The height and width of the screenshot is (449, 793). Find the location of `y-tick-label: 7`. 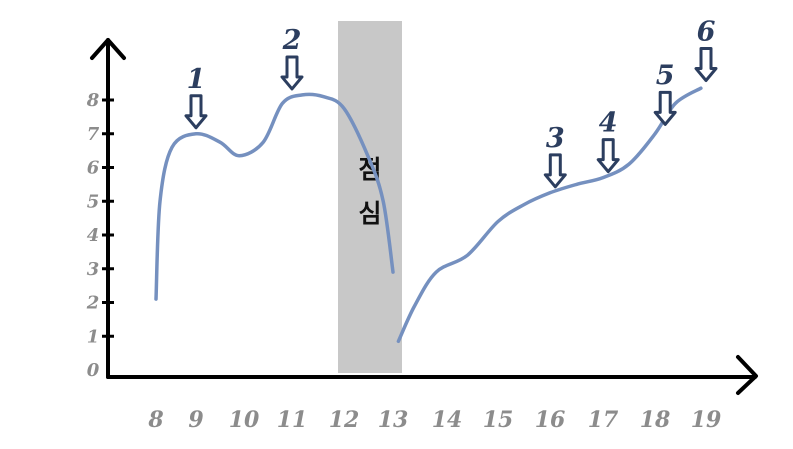

y-tick-label: 7 is located at coordinates (93, 134).